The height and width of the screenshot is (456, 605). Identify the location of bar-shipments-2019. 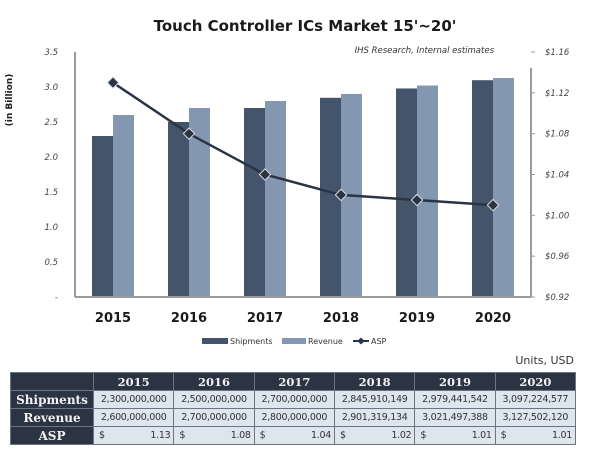
(406, 192).